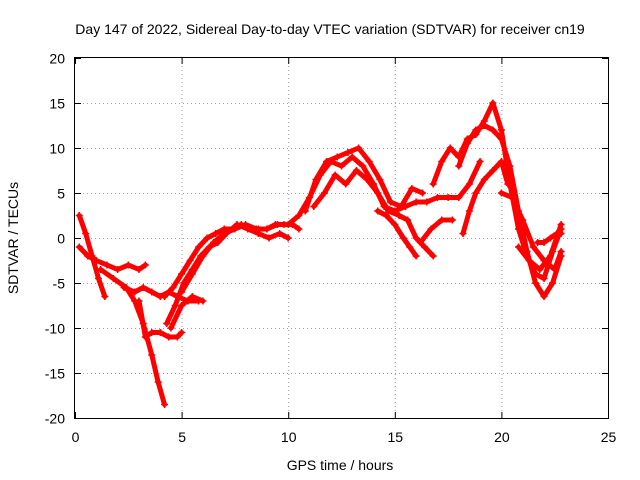 The image size is (640, 480). What do you see at coordinates (59, 284) in the screenshot?
I see `y-tick-label: -5` at bounding box center [59, 284].